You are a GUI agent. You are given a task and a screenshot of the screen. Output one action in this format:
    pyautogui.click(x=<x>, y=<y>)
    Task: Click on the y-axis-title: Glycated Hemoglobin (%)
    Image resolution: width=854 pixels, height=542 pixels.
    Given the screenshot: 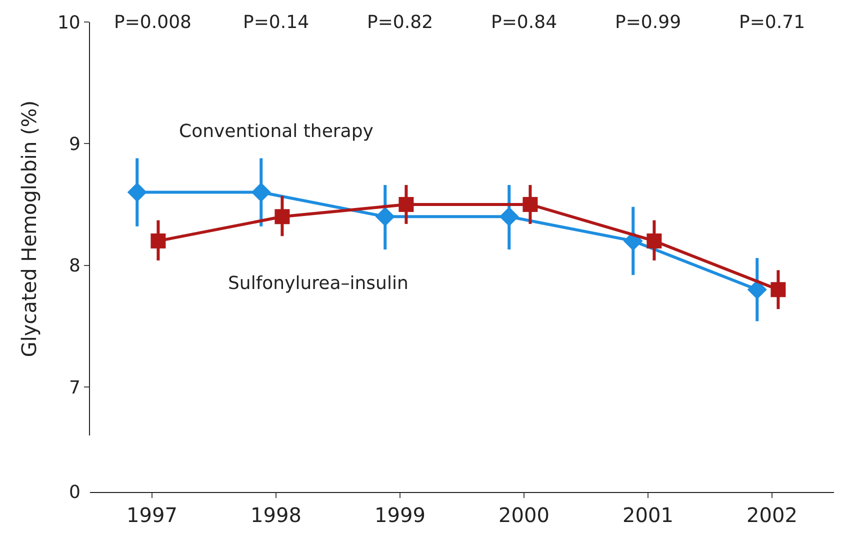 What is the action you would take?
    pyautogui.click(x=28, y=229)
    